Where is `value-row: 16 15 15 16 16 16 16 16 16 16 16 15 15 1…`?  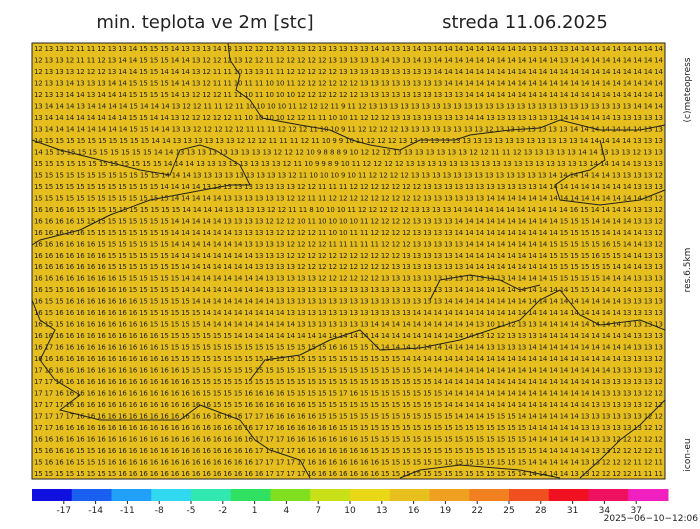
value-row: 16 15 15 16 16 16 16 16 16 16 16 15 15 1… is located at coordinates (348, 325).